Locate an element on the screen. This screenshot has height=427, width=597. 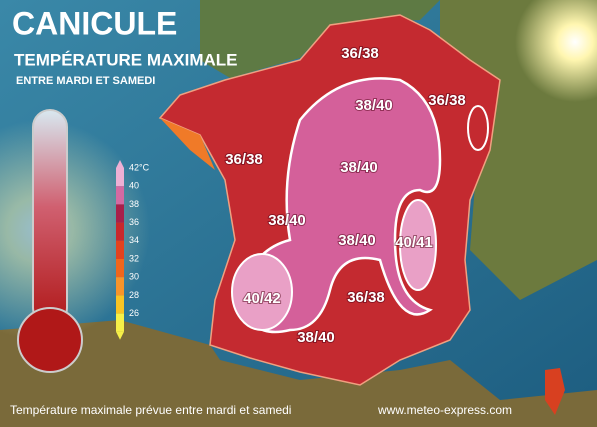
website: www.meteo-express.com is located at coordinates (444, 410).